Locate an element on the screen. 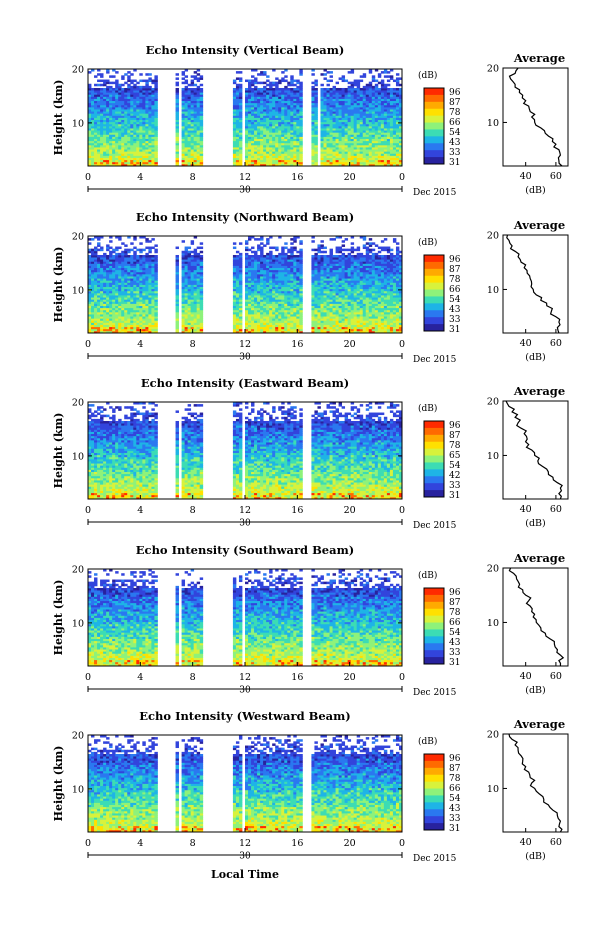 The height and width of the screenshot is (929, 616). colorbar-tick-label: 33 is located at coordinates (455, 153).